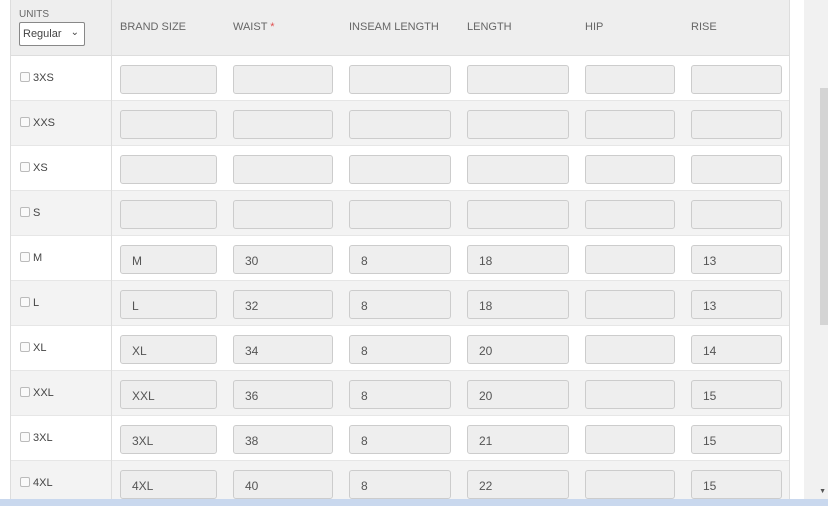  I want to click on scrollbar: ▼, so click(816, 249).